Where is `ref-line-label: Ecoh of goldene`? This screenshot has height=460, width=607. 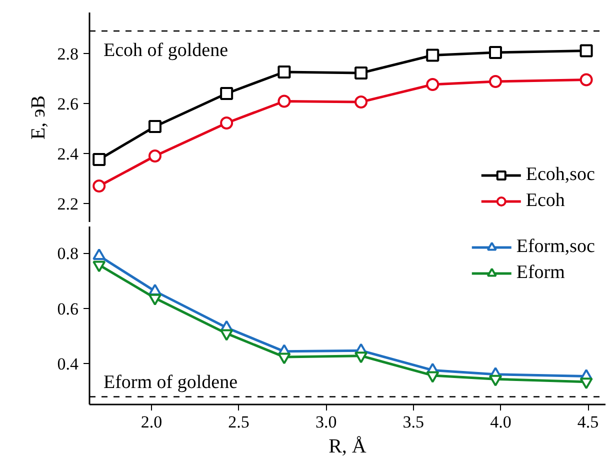 ref-line-label: Ecoh of goldene is located at coordinates (166, 50).